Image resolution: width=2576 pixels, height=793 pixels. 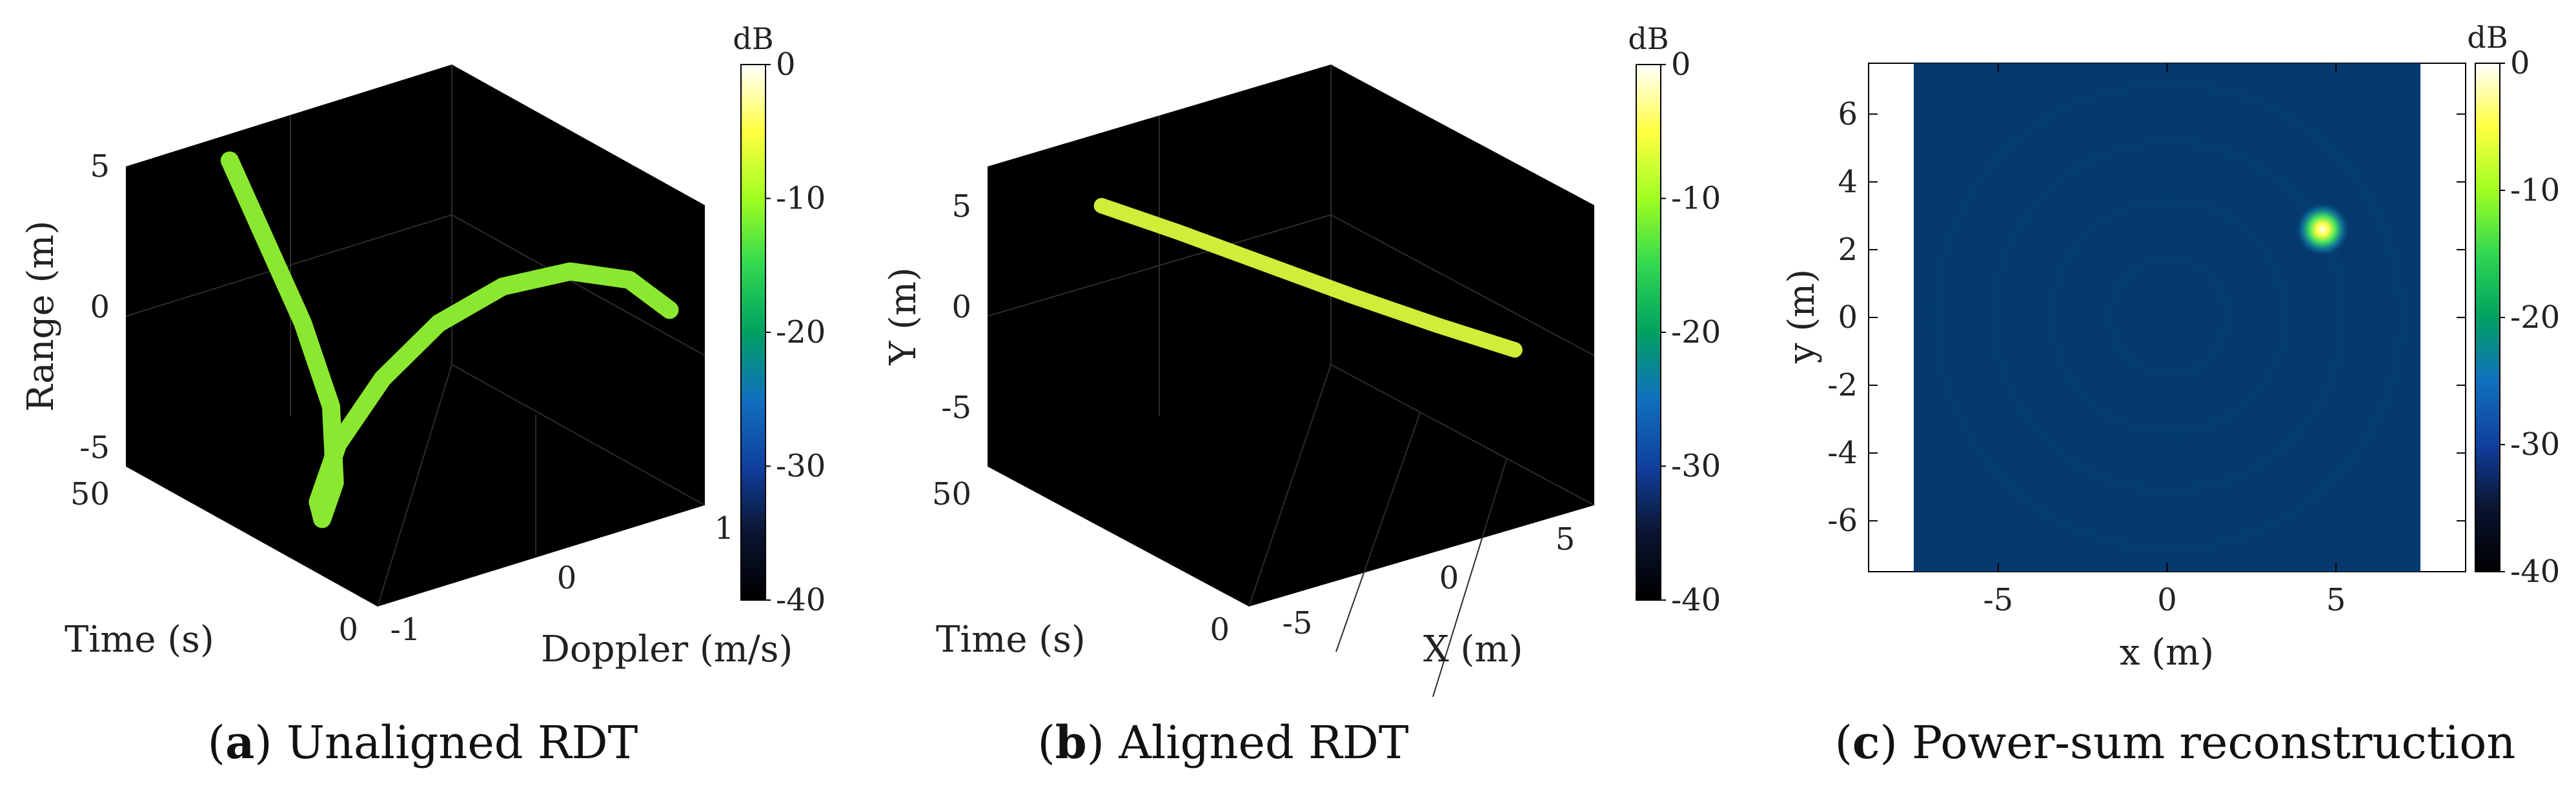 I want to click on panel-b-colorbar-tick: -20, so click(x=1696, y=332).